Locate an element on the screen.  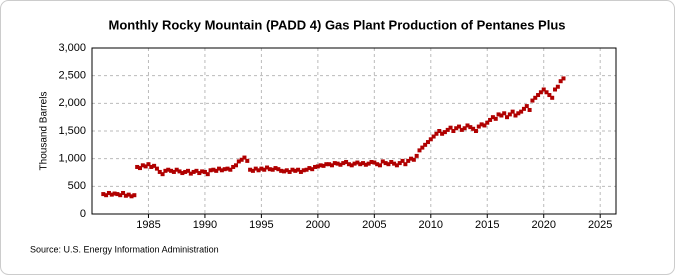
x-tick-label: 1985 is located at coordinates (148, 225).